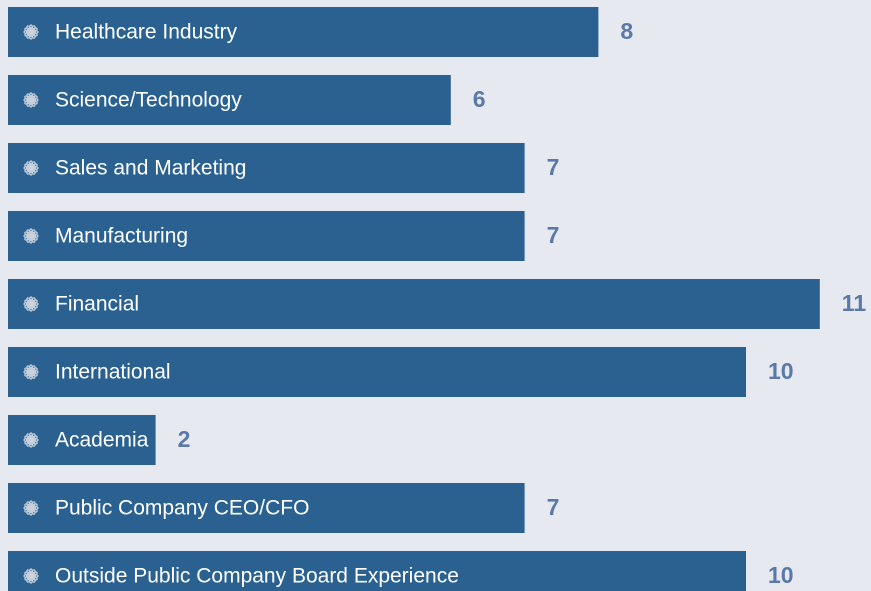  Describe the element at coordinates (102, 440) in the screenshot. I see `category-label: Academia` at that location.